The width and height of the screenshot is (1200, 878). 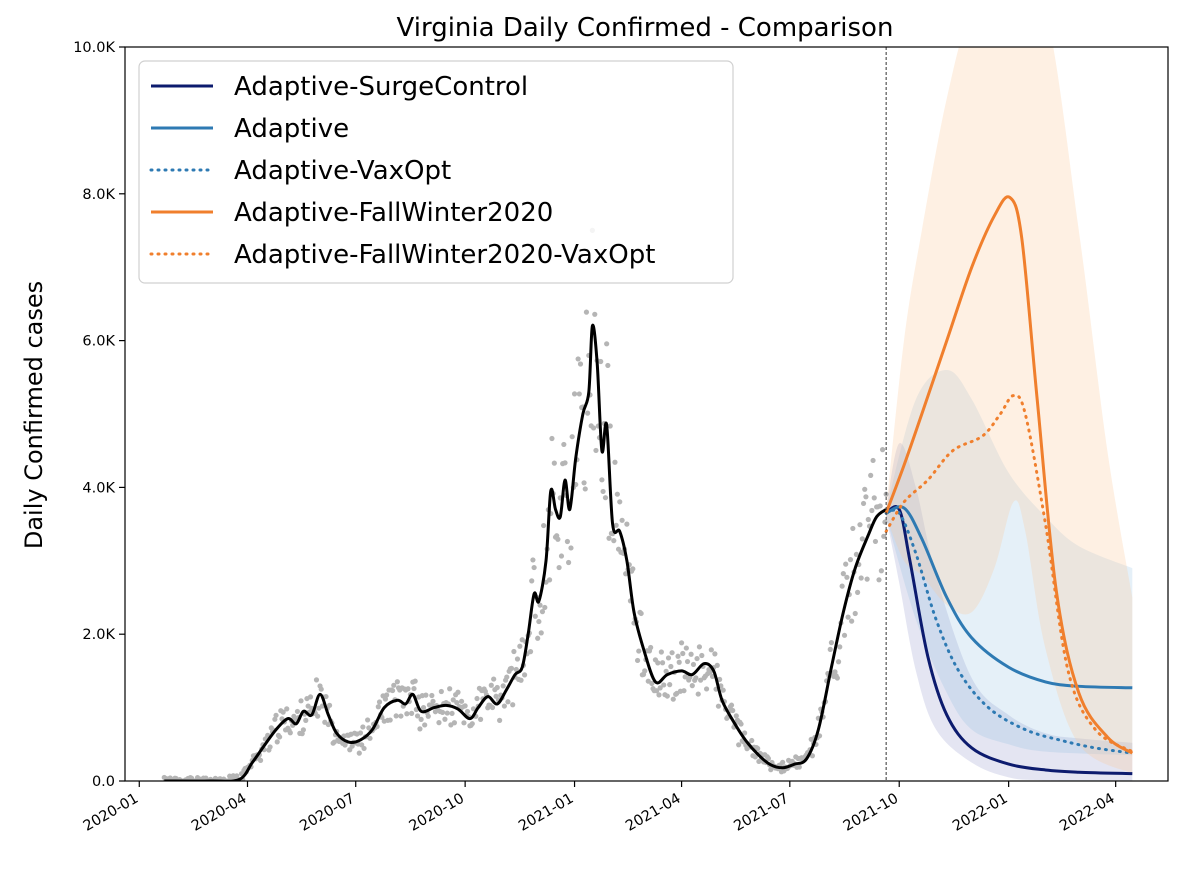 What do you see at coordinates (98, 488) in the screenshot?
I see `y-tick-label: 4.0K` at bounding box center [98, 488].